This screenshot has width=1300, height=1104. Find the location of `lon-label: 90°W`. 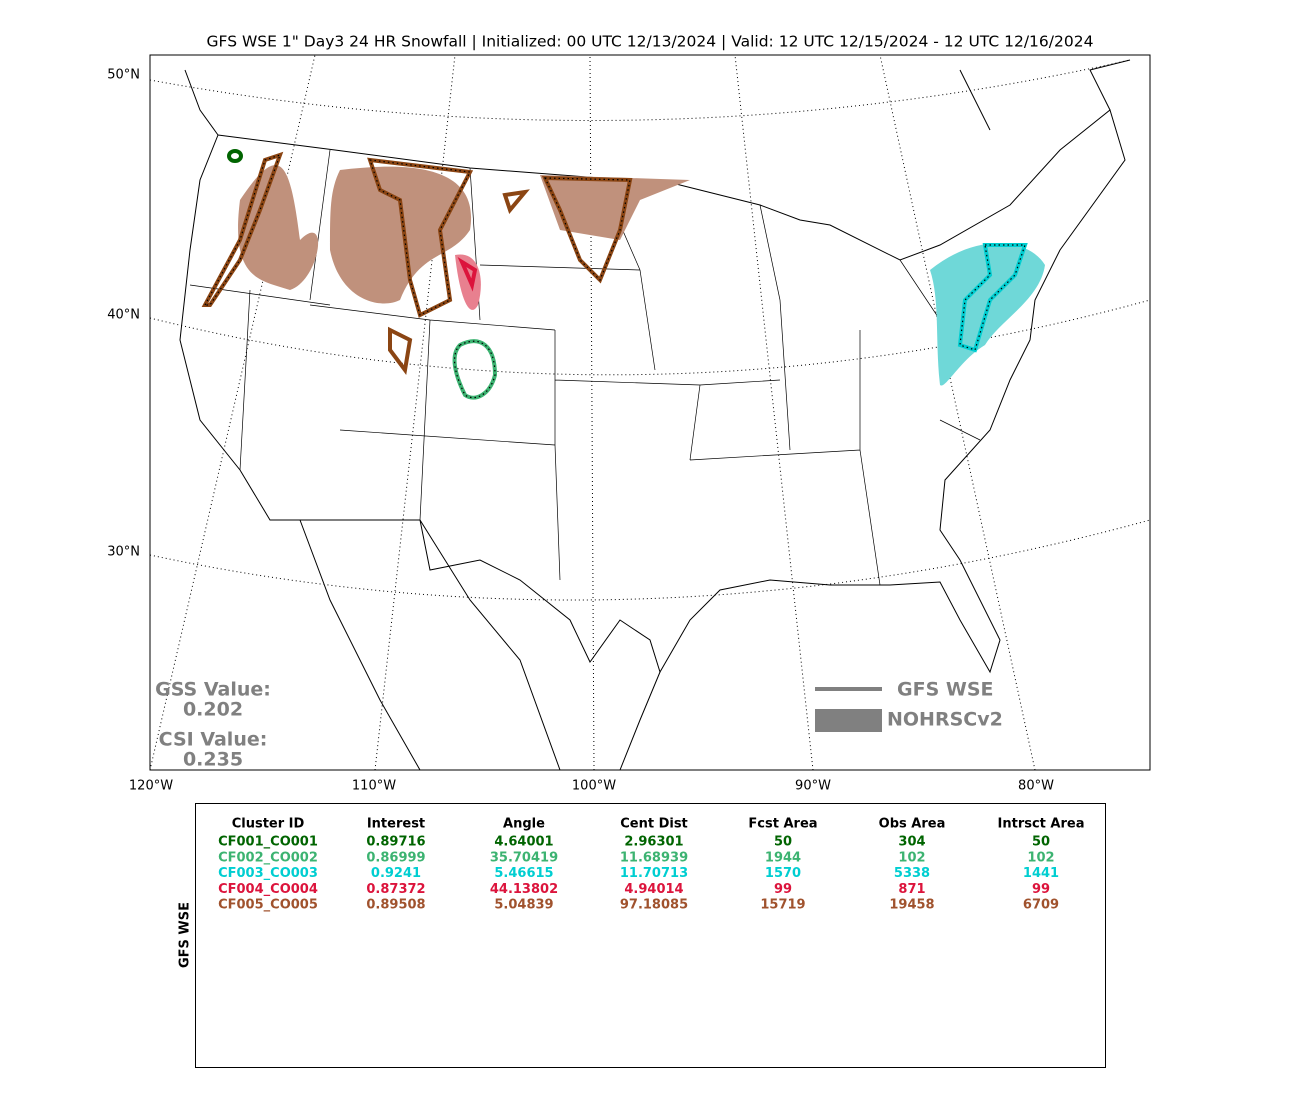

lon-label: 90°W is located at coordinates (813, 786).